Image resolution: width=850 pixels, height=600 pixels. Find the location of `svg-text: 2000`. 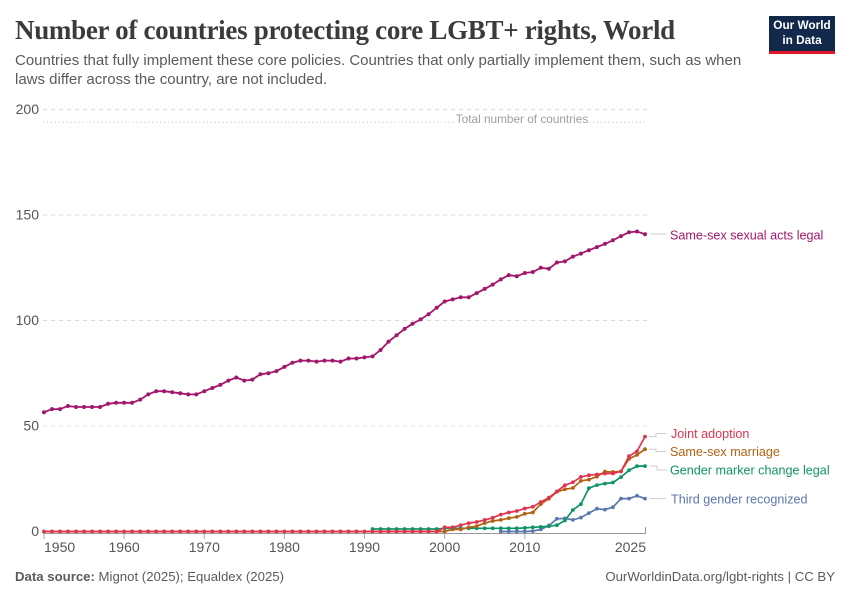

svg-text: 2000 is located at coordinates (444, 547).